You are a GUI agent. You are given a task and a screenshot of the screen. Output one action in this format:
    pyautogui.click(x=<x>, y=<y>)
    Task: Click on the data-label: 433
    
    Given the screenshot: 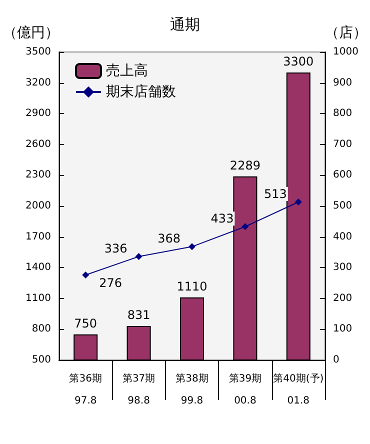 What is the action you would take?
    pyautogui.click(x=222, y=219)
    